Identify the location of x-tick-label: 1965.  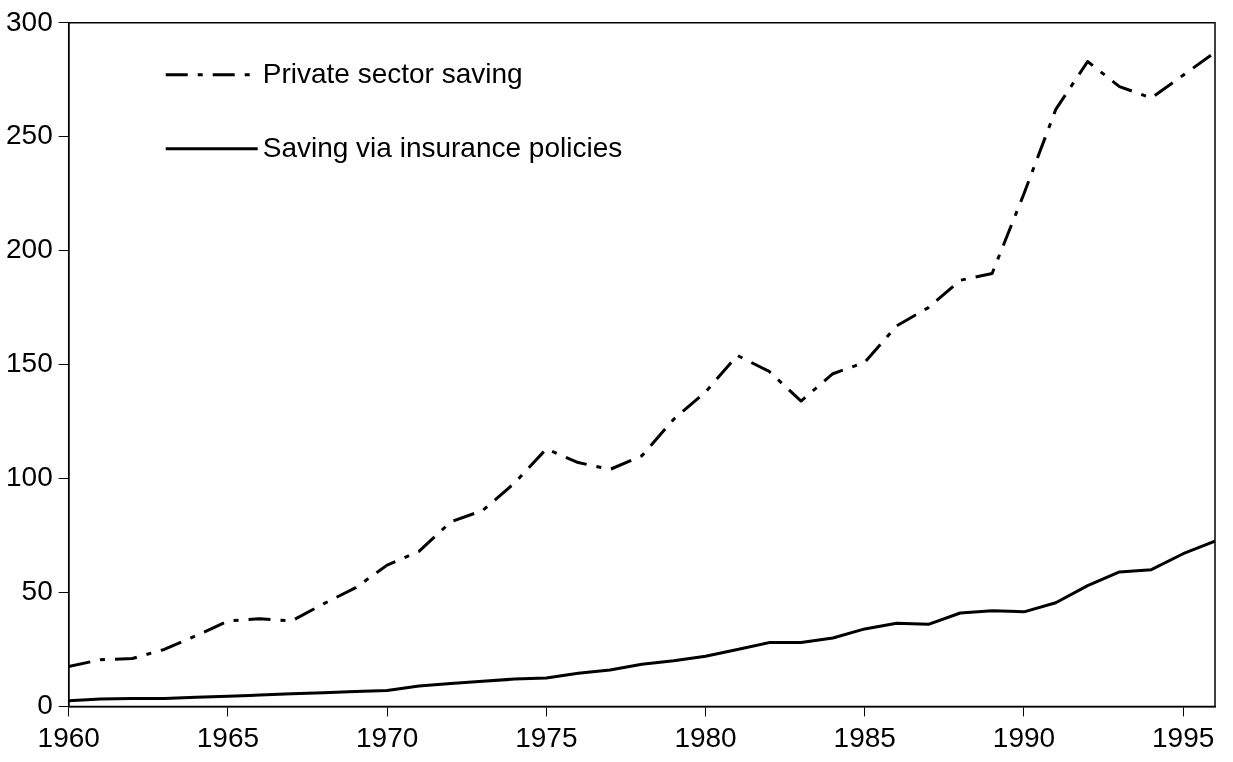
(228, 737).